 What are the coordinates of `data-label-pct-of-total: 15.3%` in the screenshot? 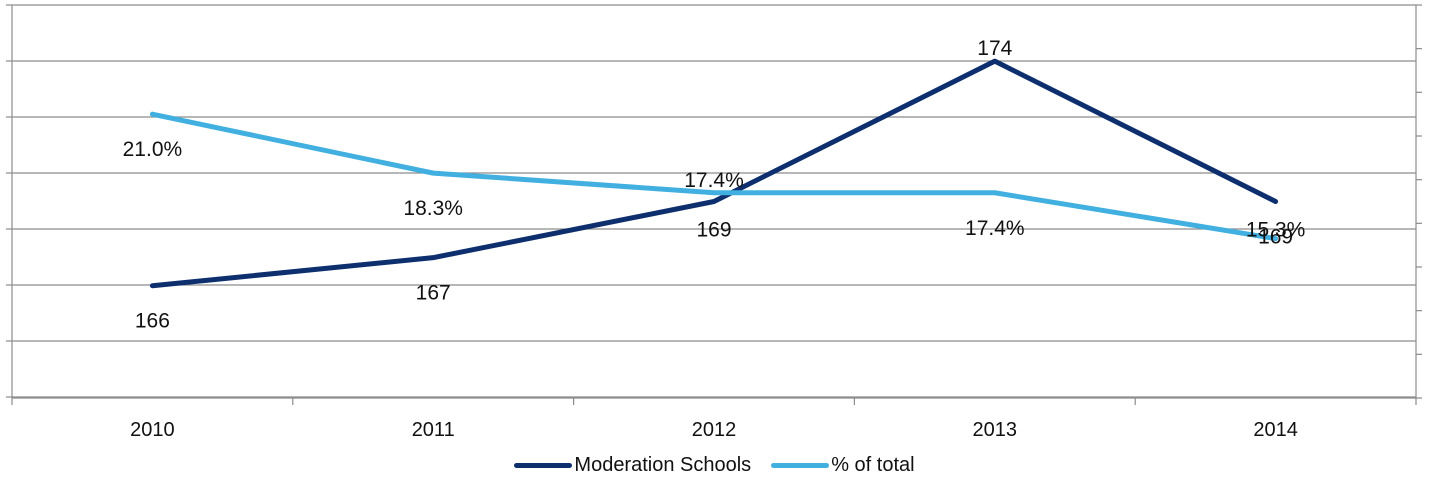 It's located at (1276, 230).